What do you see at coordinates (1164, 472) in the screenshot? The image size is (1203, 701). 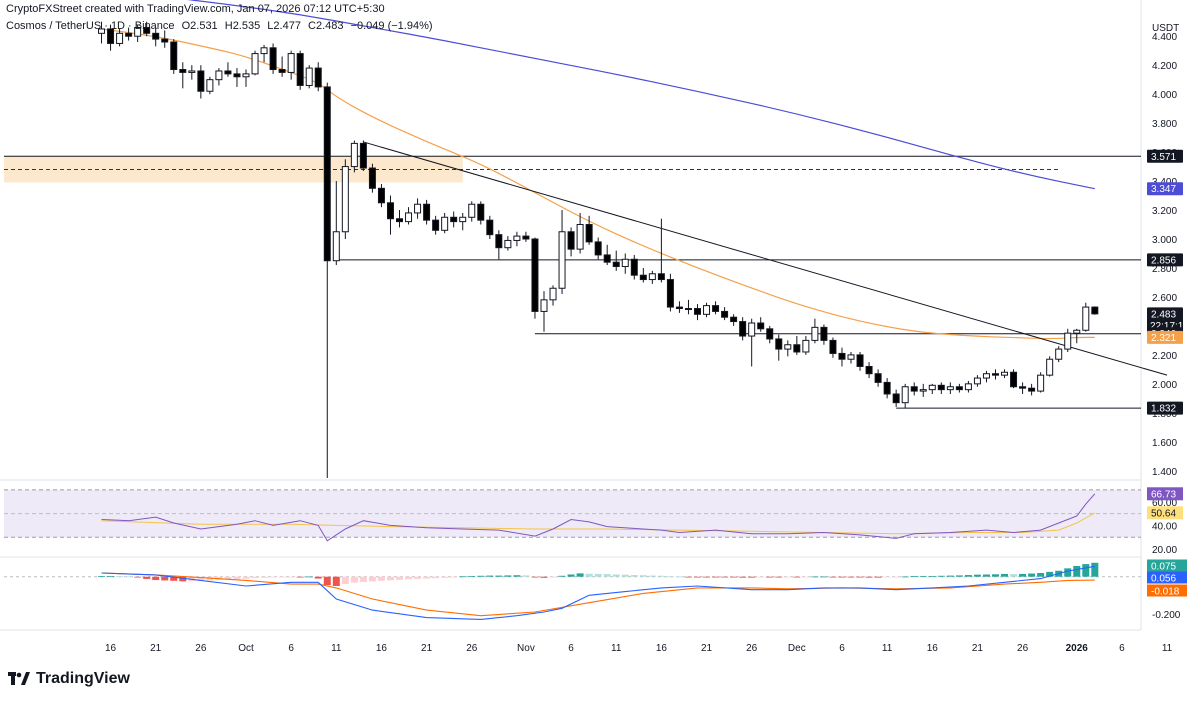 I see `price-tick-label: 1.400` at bounding box center [1164, 472].